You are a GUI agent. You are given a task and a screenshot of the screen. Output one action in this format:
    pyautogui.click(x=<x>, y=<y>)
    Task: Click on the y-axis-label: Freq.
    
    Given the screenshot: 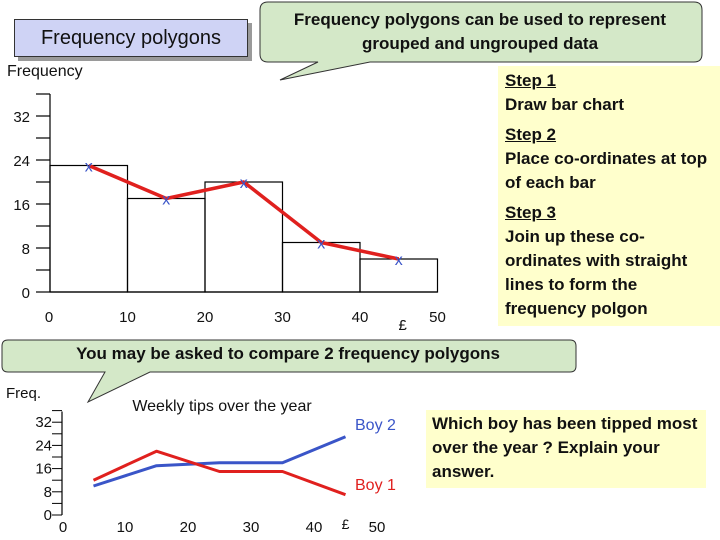 What is the action you would take?
    pyautogui.click(x=23, y=393)
    